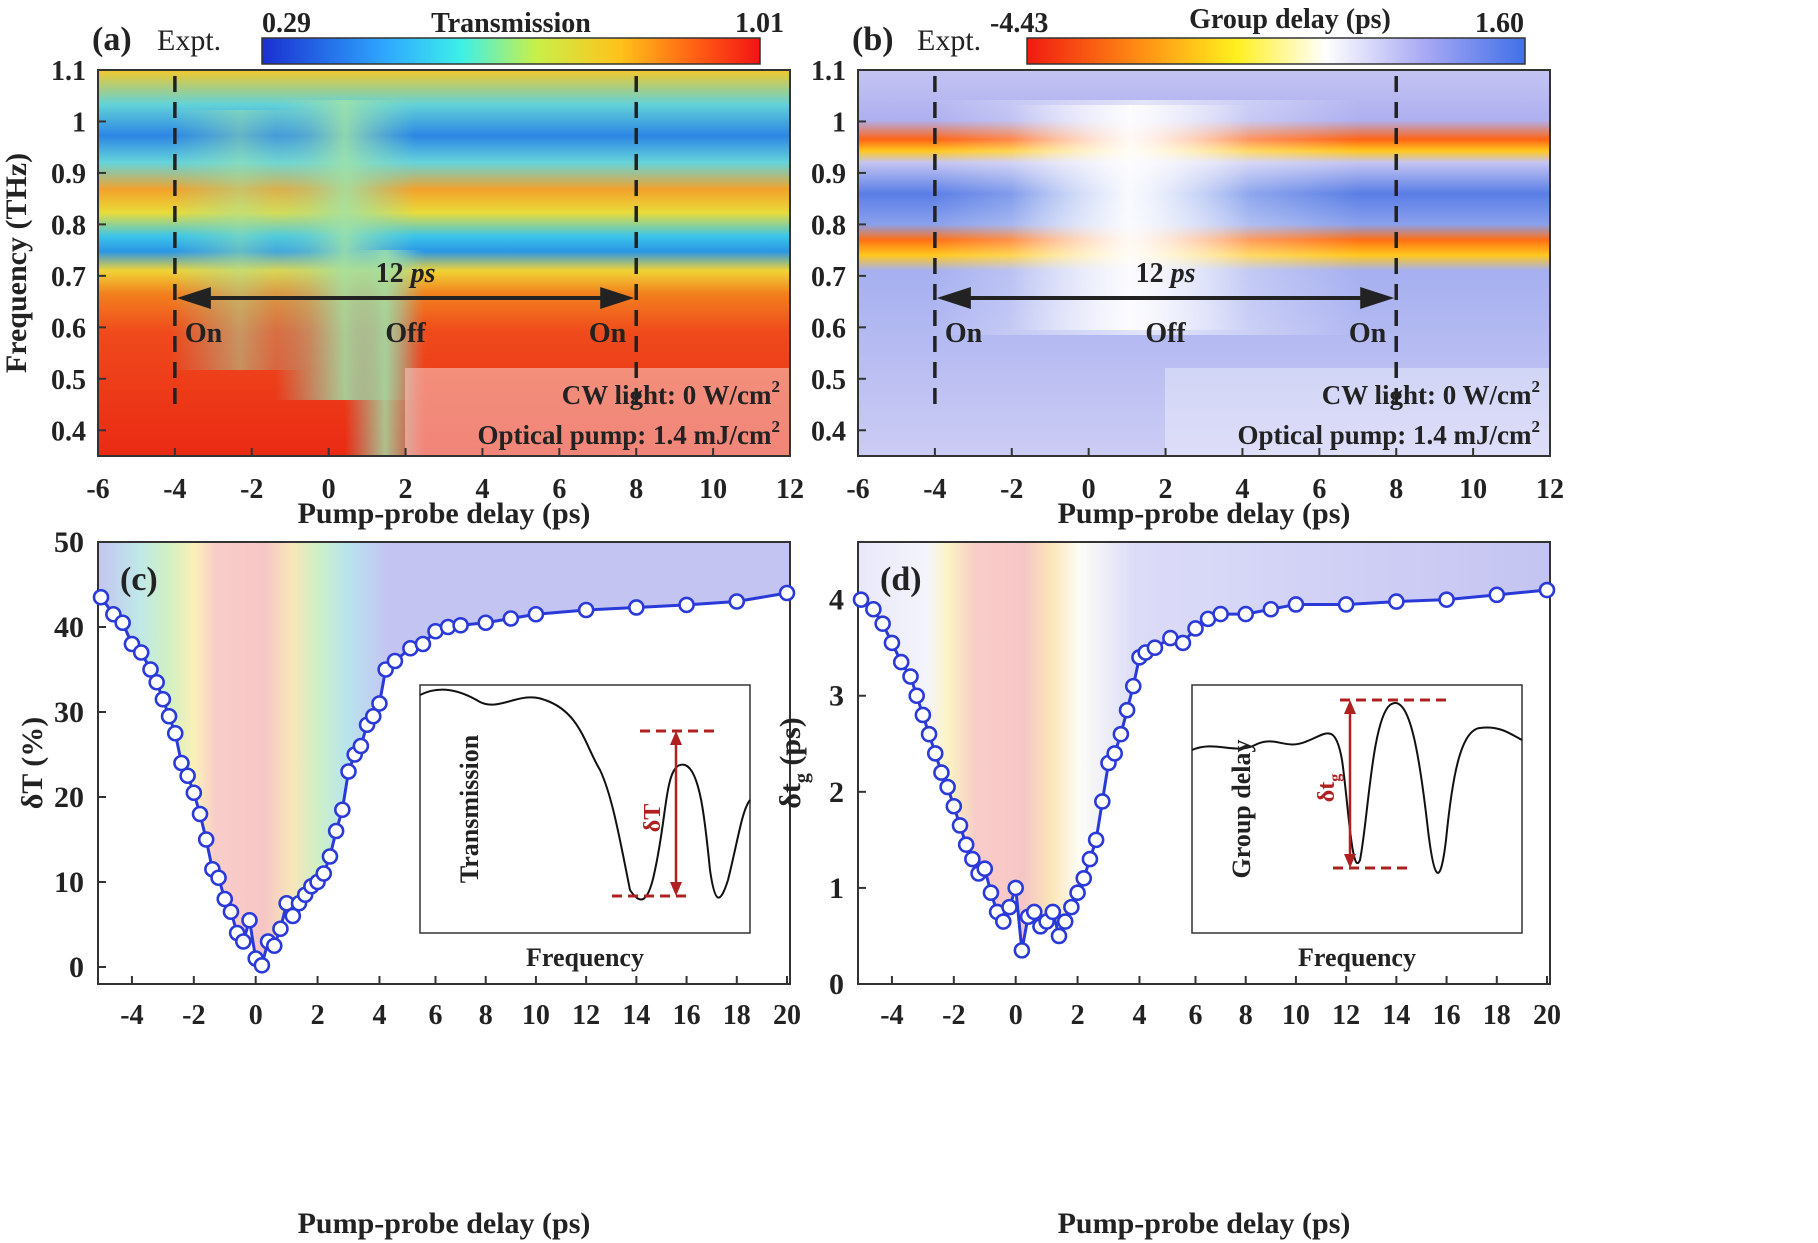 The image size is (1818, 1243). Describe the element at coordinates (79, 122) in the screenshot. I see `a-ytick-label-6: 1` at that location.